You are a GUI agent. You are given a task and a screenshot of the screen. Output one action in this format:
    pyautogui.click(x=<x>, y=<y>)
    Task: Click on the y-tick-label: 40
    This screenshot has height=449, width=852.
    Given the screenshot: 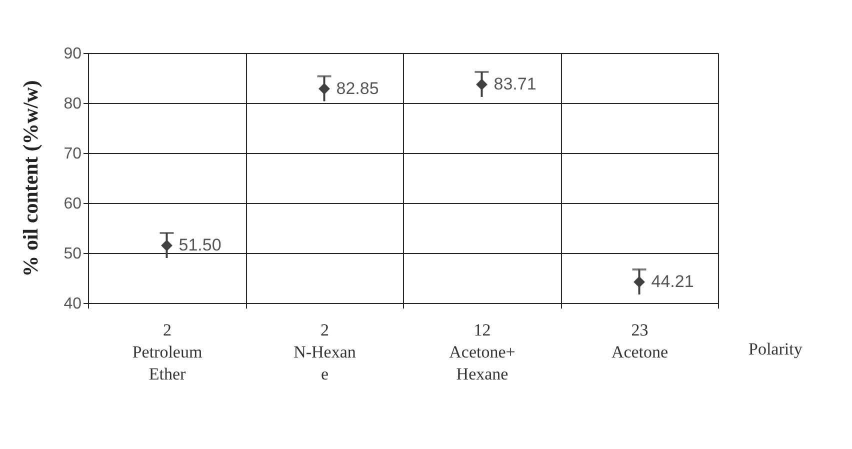 What is the action you would take?
    pyautogui.click(x=73, y=304)
    